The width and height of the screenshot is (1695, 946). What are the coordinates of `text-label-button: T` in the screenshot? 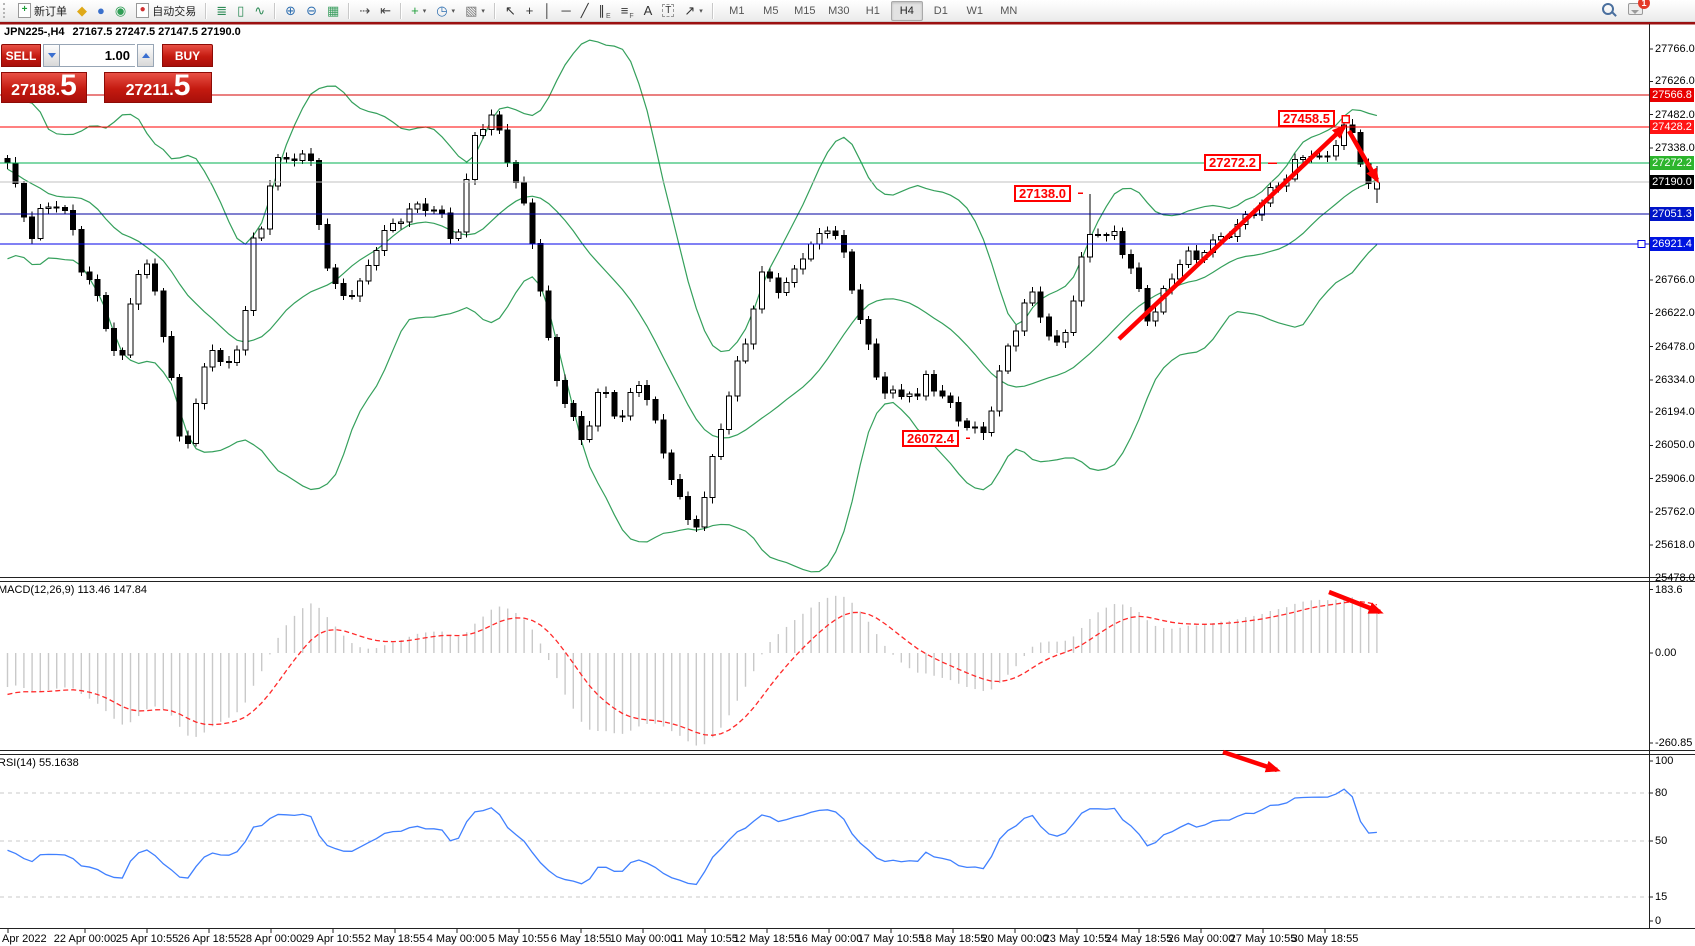 It's located at (668, 10).